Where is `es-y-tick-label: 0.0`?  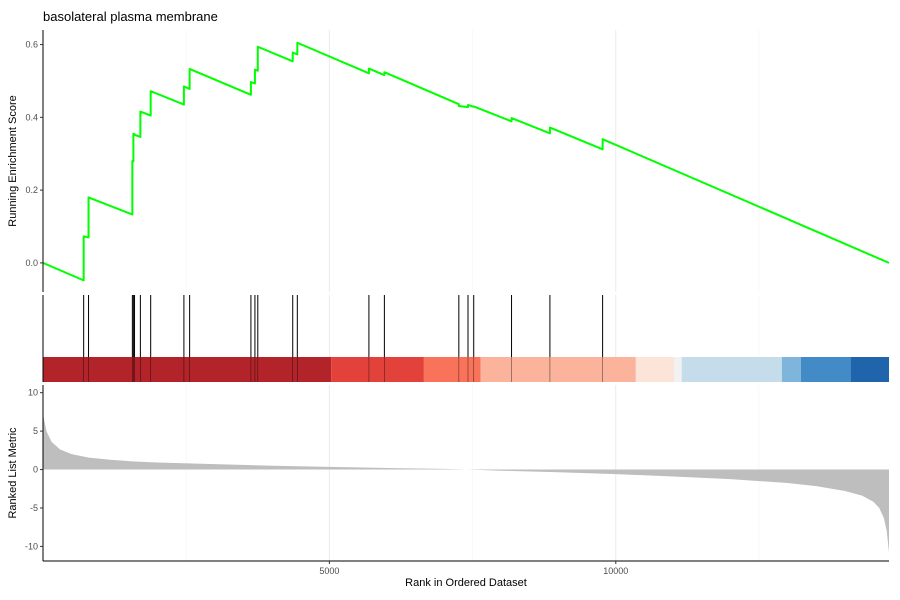 es-y-tick-label: 0.0 is located at coordinates (31, 263).